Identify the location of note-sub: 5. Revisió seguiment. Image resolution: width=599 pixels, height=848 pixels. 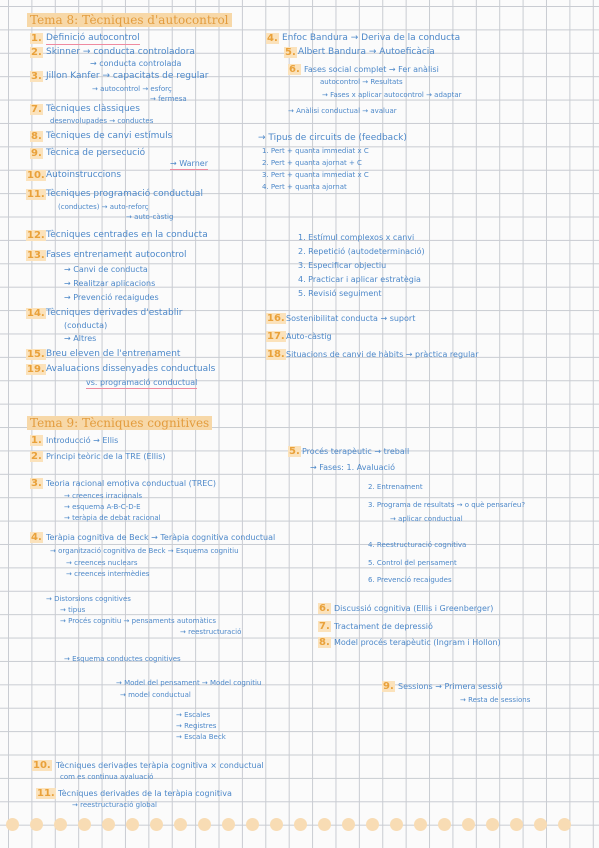
(340, 293).